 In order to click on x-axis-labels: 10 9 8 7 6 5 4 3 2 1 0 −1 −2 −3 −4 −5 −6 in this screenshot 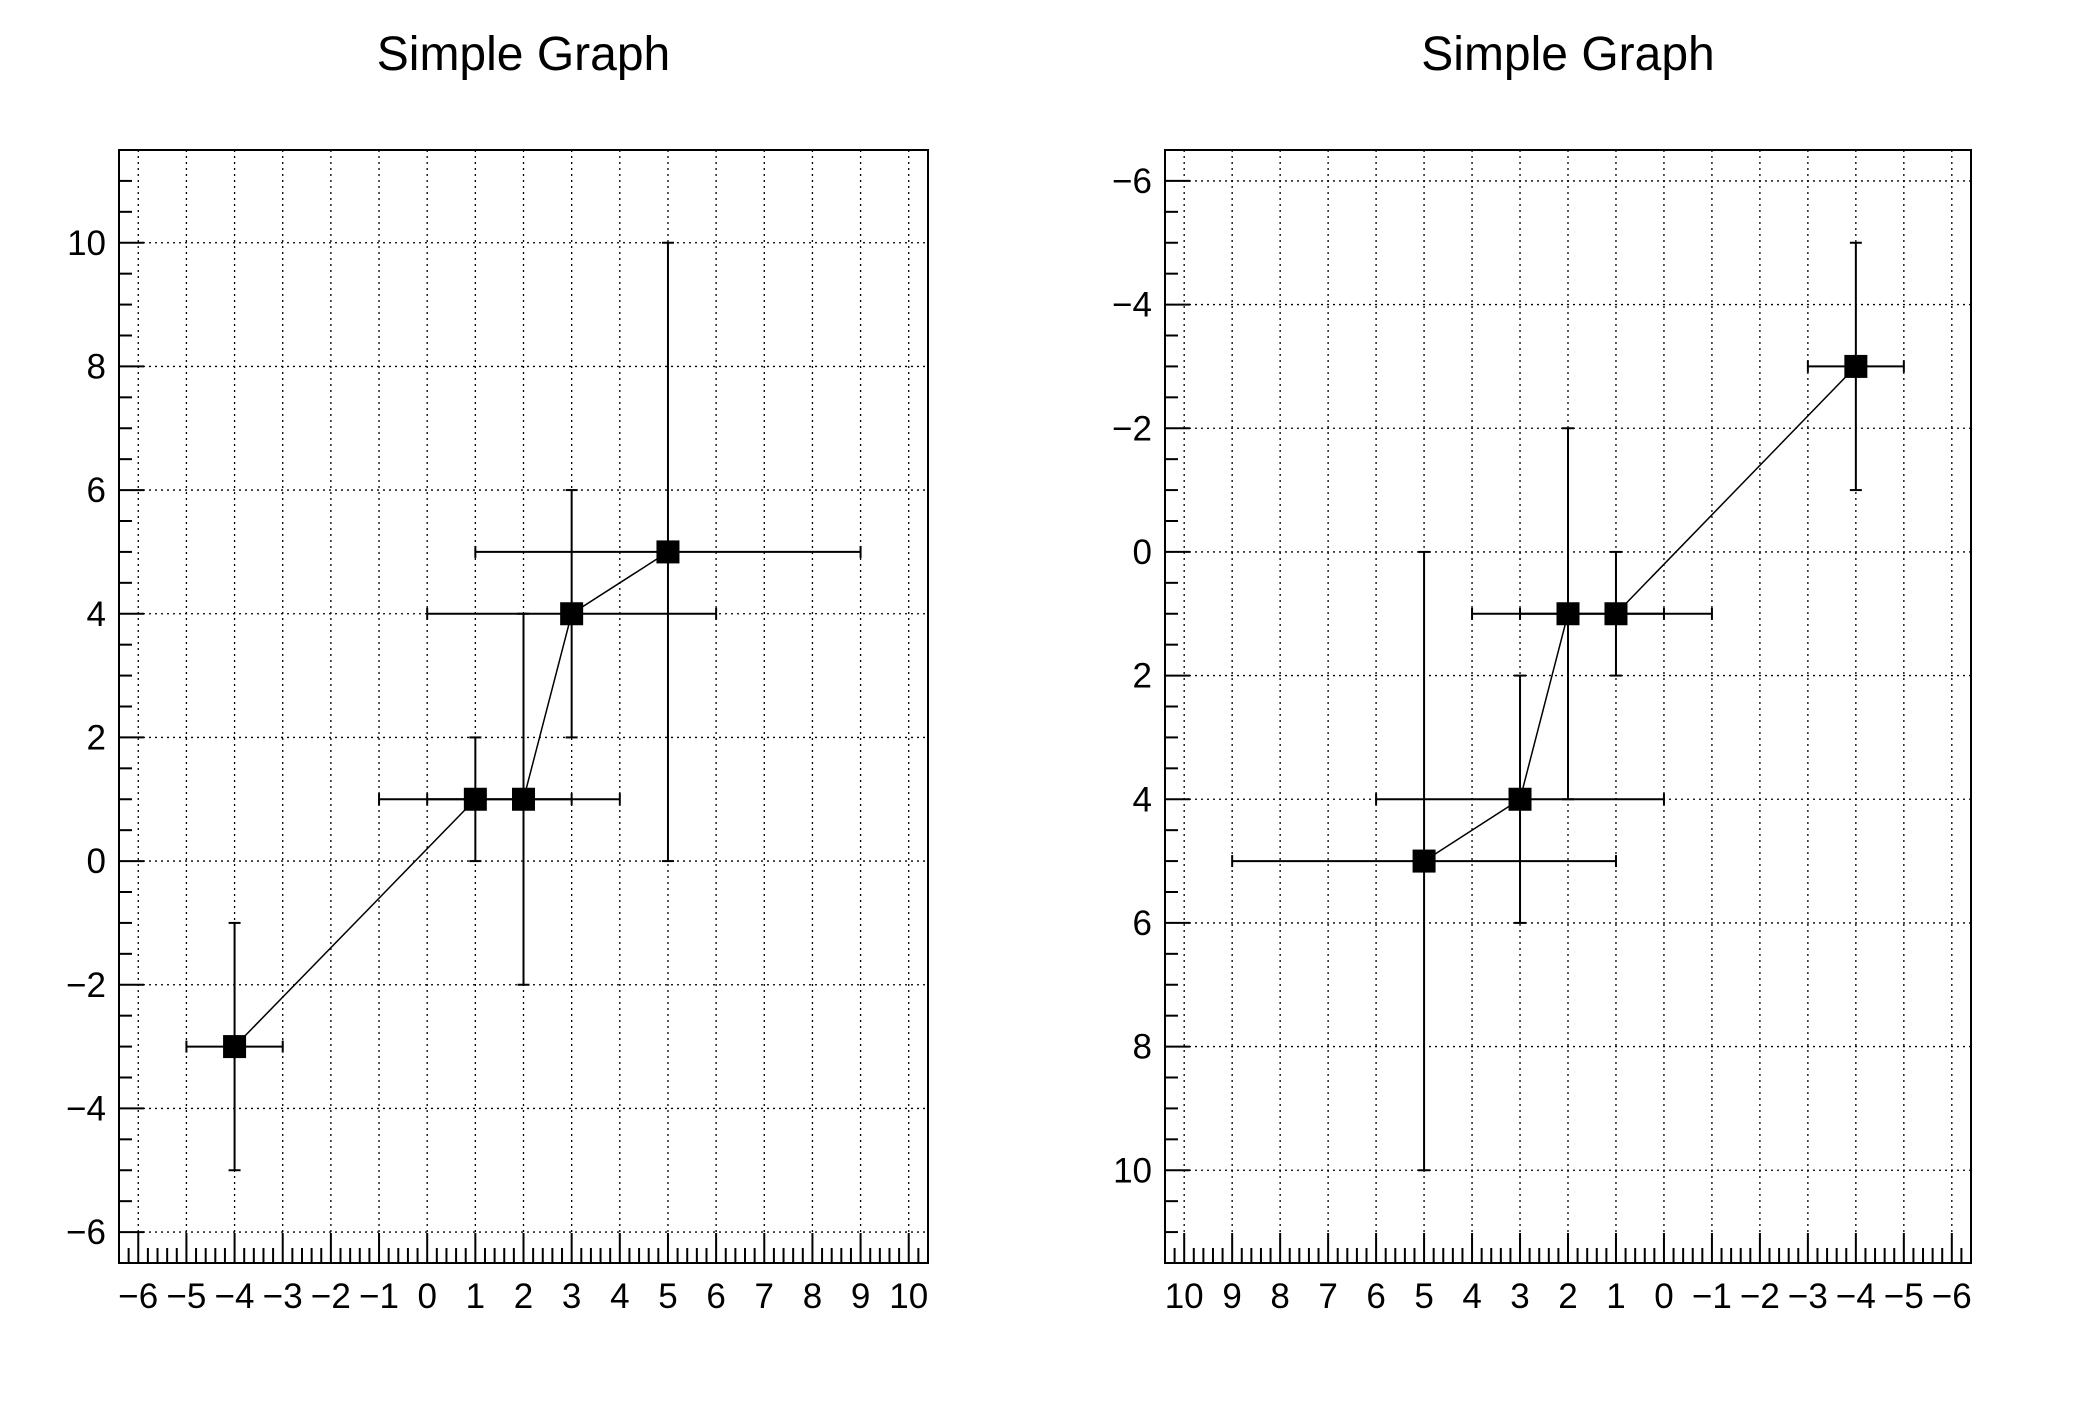, I will do `click(1568, 1296)`.